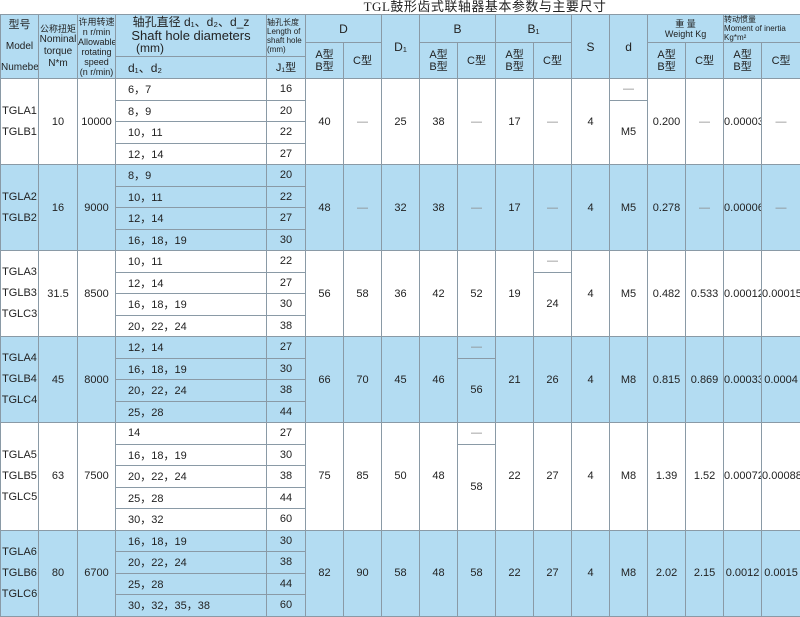  What do you see at coordinates (743, 379) in the screenshot?
I see `i-ab-cell: 0.00033` at bounding box center [743, 379].